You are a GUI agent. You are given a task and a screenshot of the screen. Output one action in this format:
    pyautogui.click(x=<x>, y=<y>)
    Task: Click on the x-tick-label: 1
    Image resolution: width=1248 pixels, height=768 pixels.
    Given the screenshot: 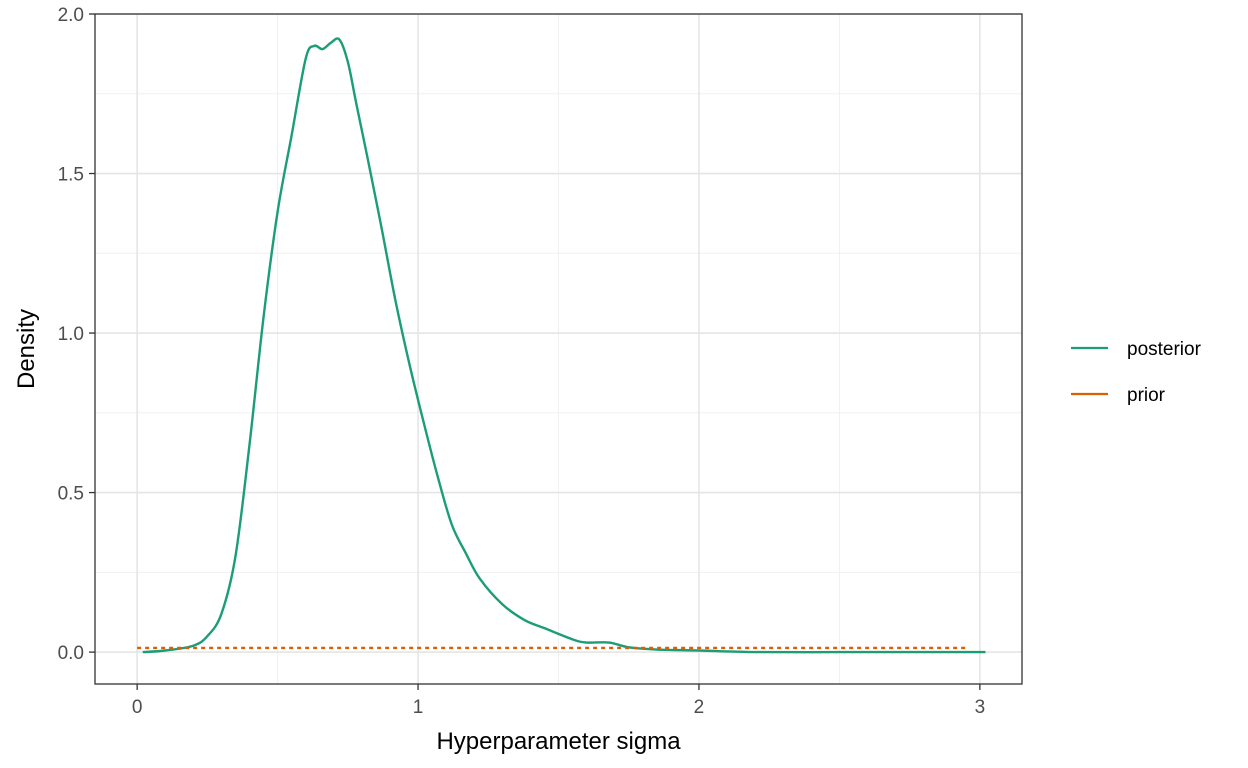 What is the action you would take?
    pyautogui.click(x=418, y=707)
    